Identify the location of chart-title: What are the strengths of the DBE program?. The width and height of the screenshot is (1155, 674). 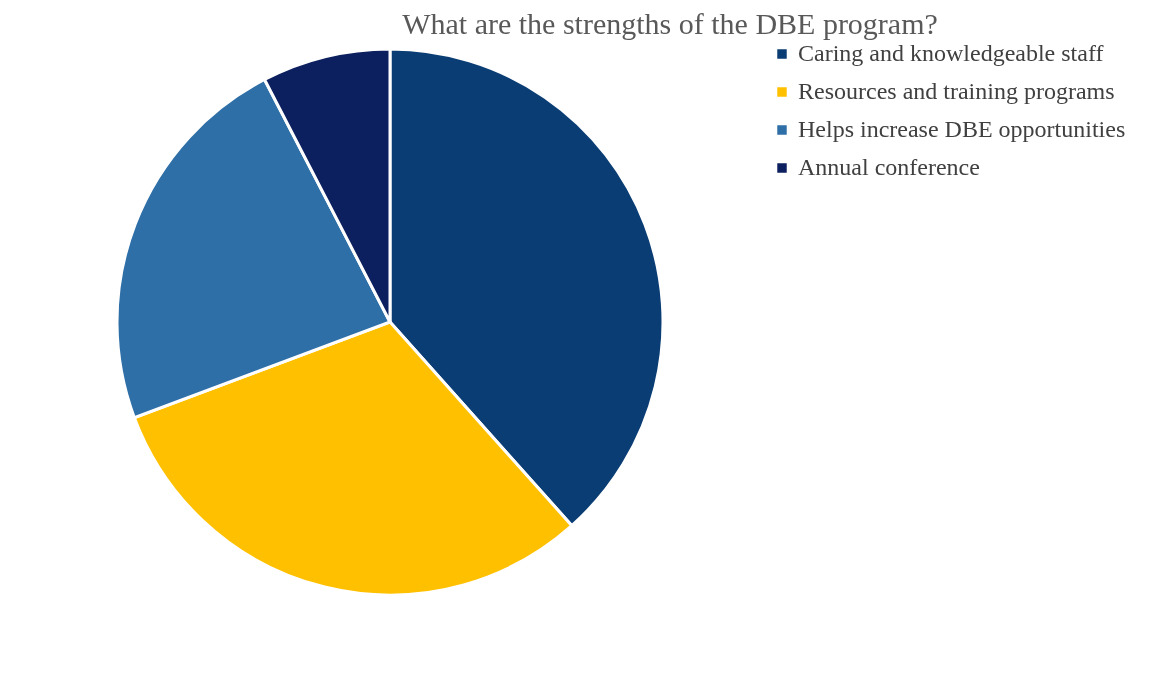
(670, 23).